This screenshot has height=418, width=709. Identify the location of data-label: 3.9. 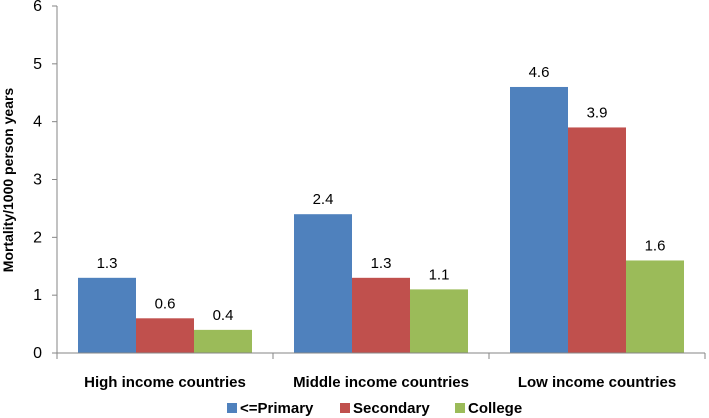
(597, 112).